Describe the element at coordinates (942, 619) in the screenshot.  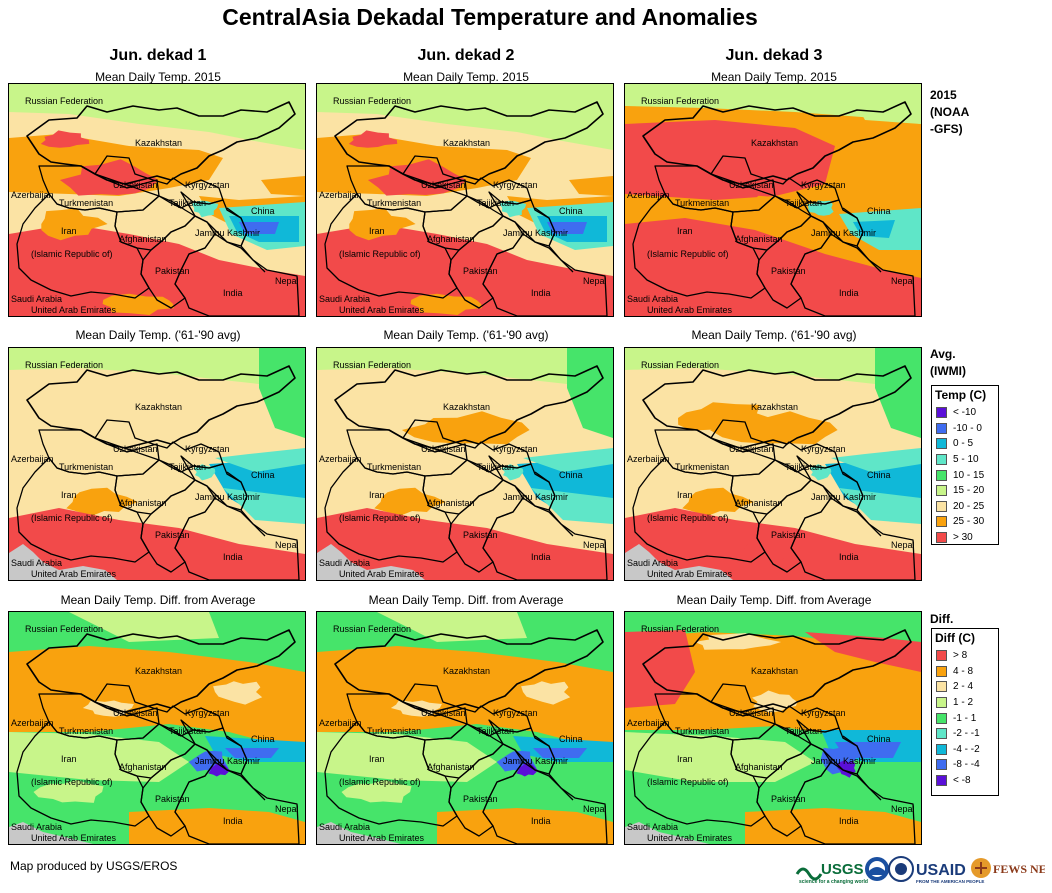
I see `row-label-diff-line1: Diff.` at that location.